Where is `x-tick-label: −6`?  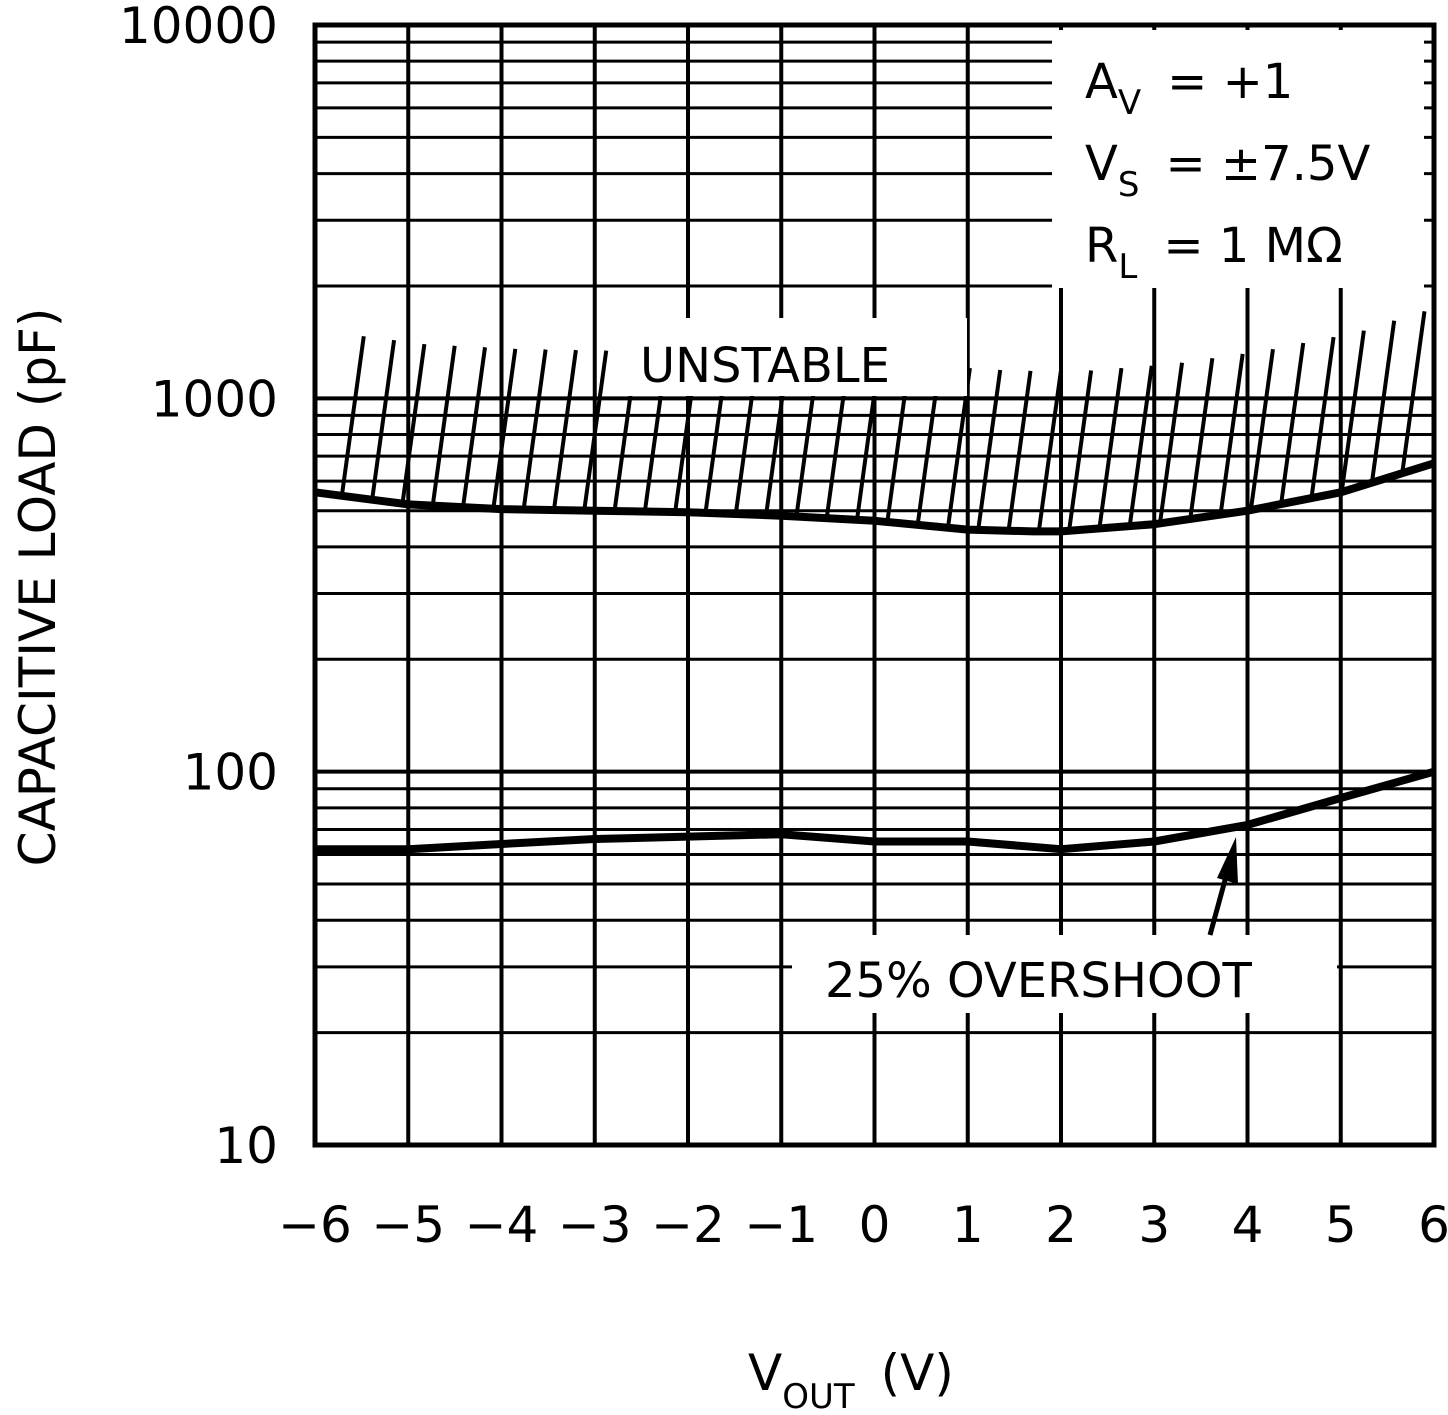 x-tick-label: −6 is located at coordinates (315, 1225).